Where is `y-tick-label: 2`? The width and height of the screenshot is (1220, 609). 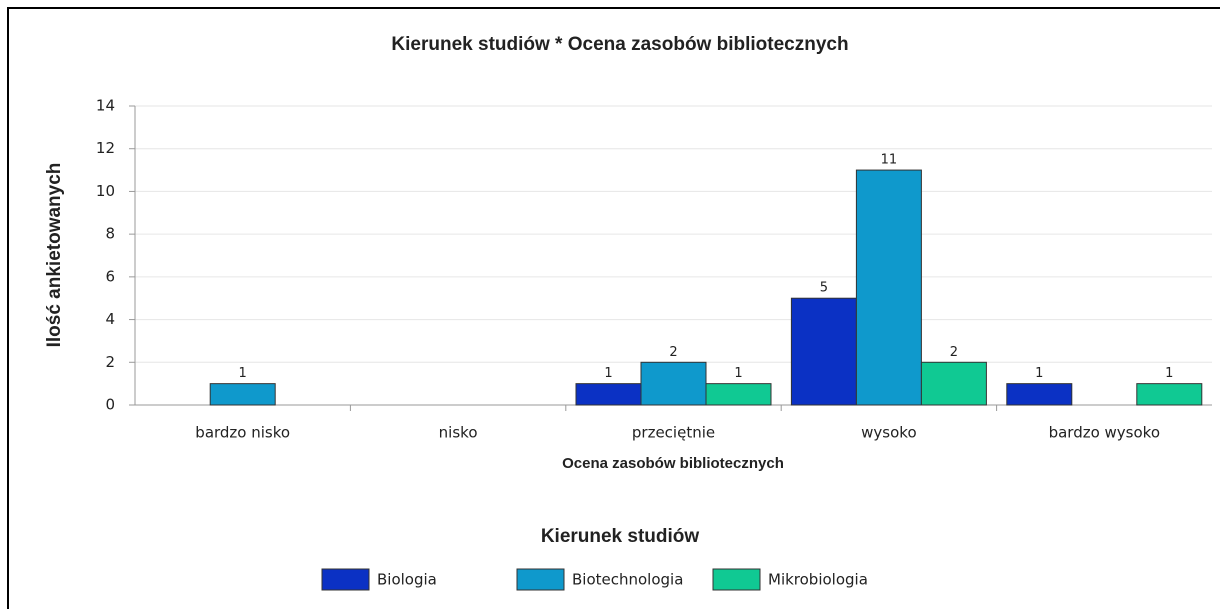
y-tick-label: 2 is located at coordinates (110, 362).